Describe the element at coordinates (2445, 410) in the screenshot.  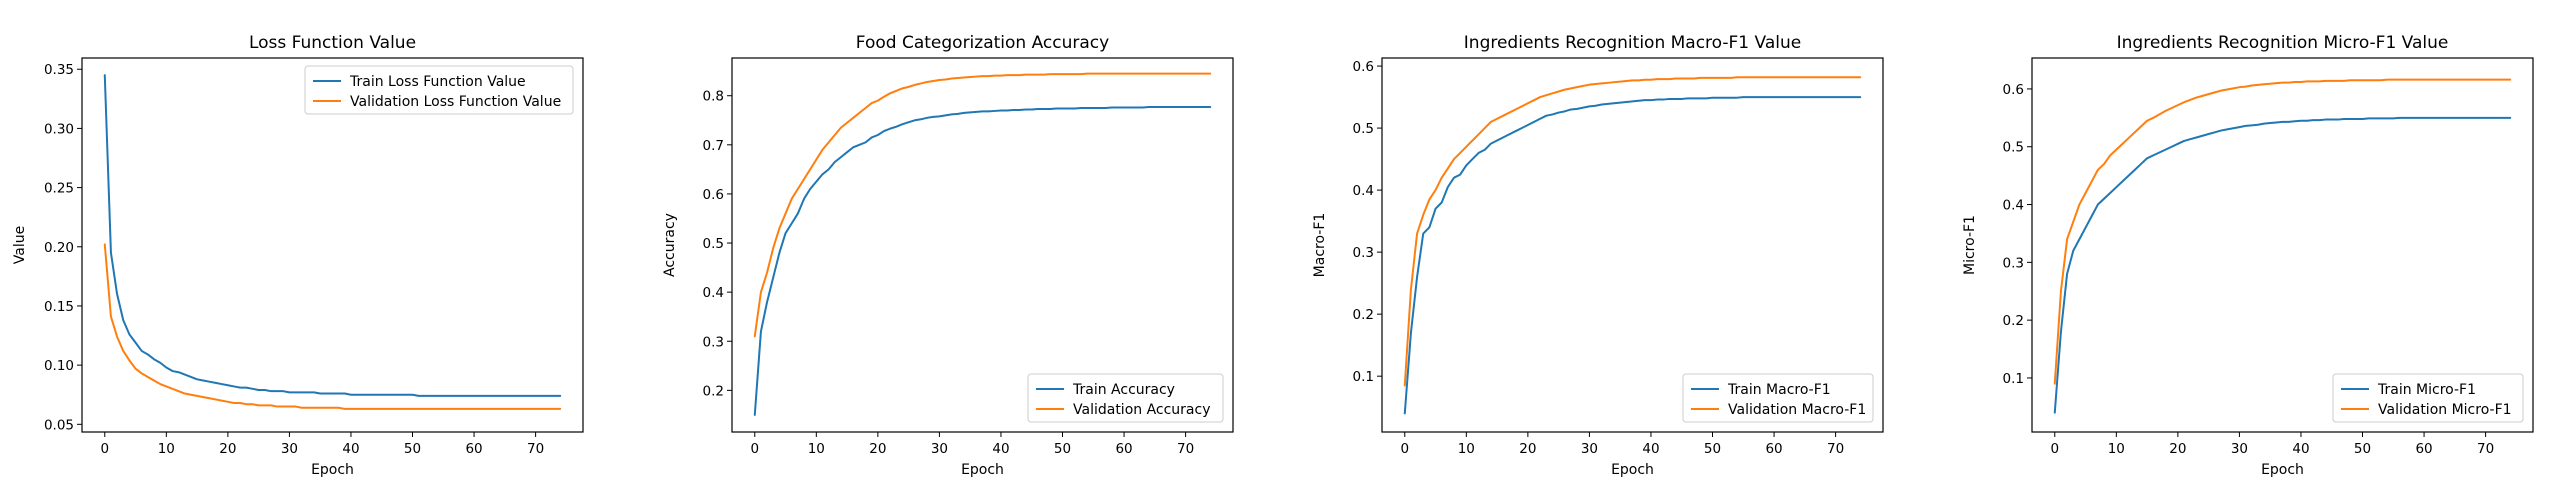
I see `legend-label: Validation Micro-F1` at that location.